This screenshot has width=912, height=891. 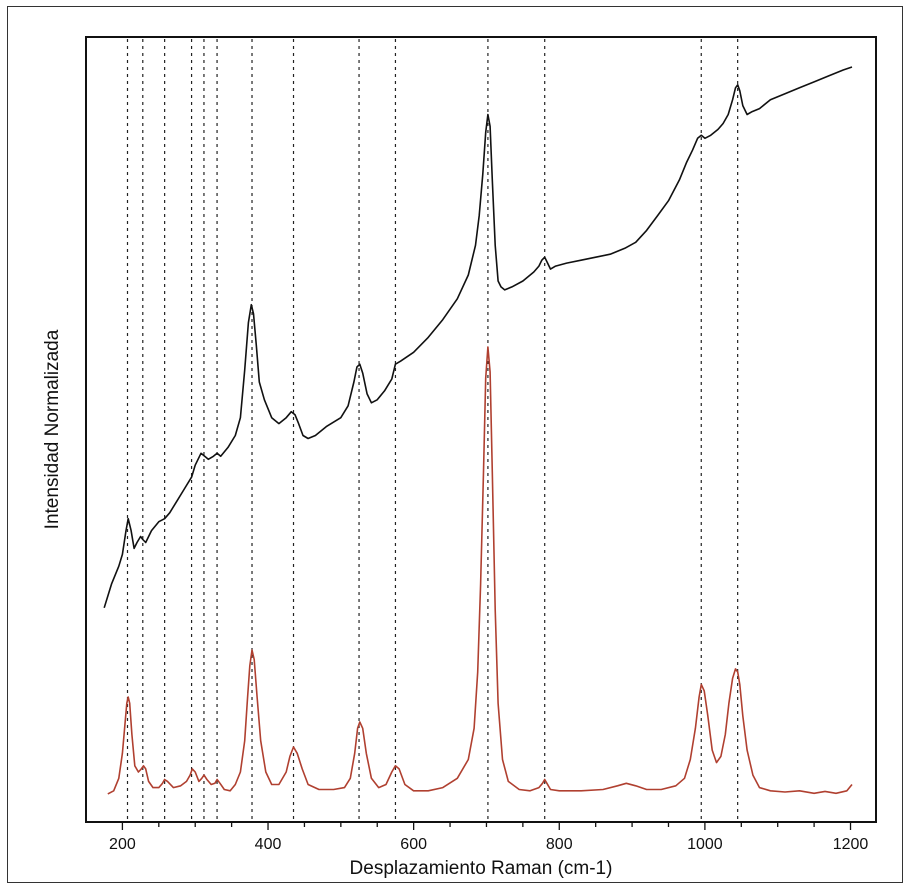 What do you see at coordinates (413, 844) in the screenshot?
I see `x-tick-label-600: 600` at bounding box center [413, 844].